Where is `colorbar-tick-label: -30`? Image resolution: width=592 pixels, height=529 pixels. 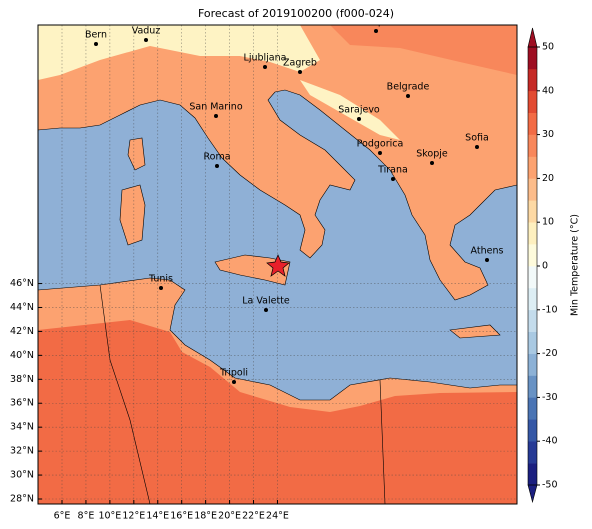
colorbar-tick-label: -30 is located at coordinates (550, 397).